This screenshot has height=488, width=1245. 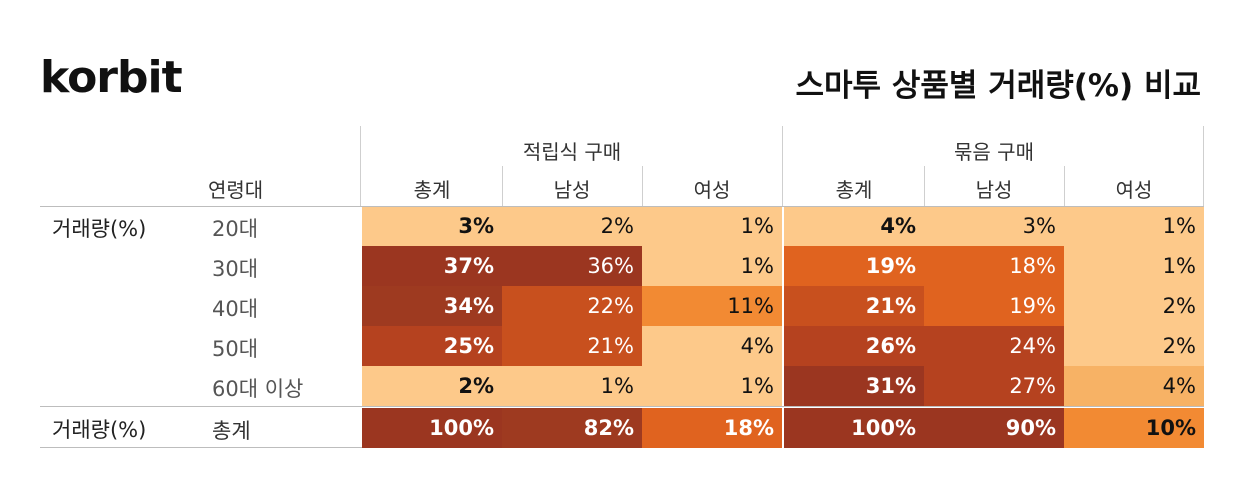 What do you see at coordinates (258, 389) in the screenshot?
I see `age-label: 60대 이상` at bounding box center [258, 389].